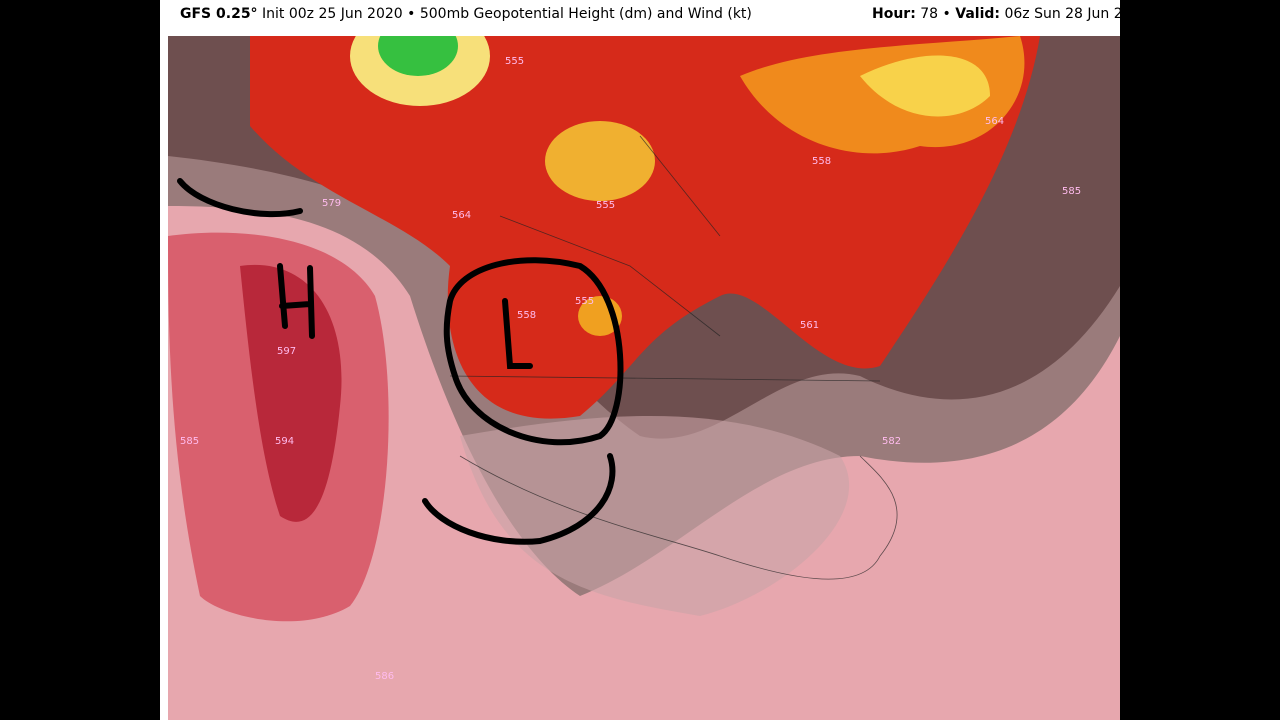  What do you see at coordinates (291, 393) in the screenshot?
I see `ridge-core` at bounding box center [291, 393].